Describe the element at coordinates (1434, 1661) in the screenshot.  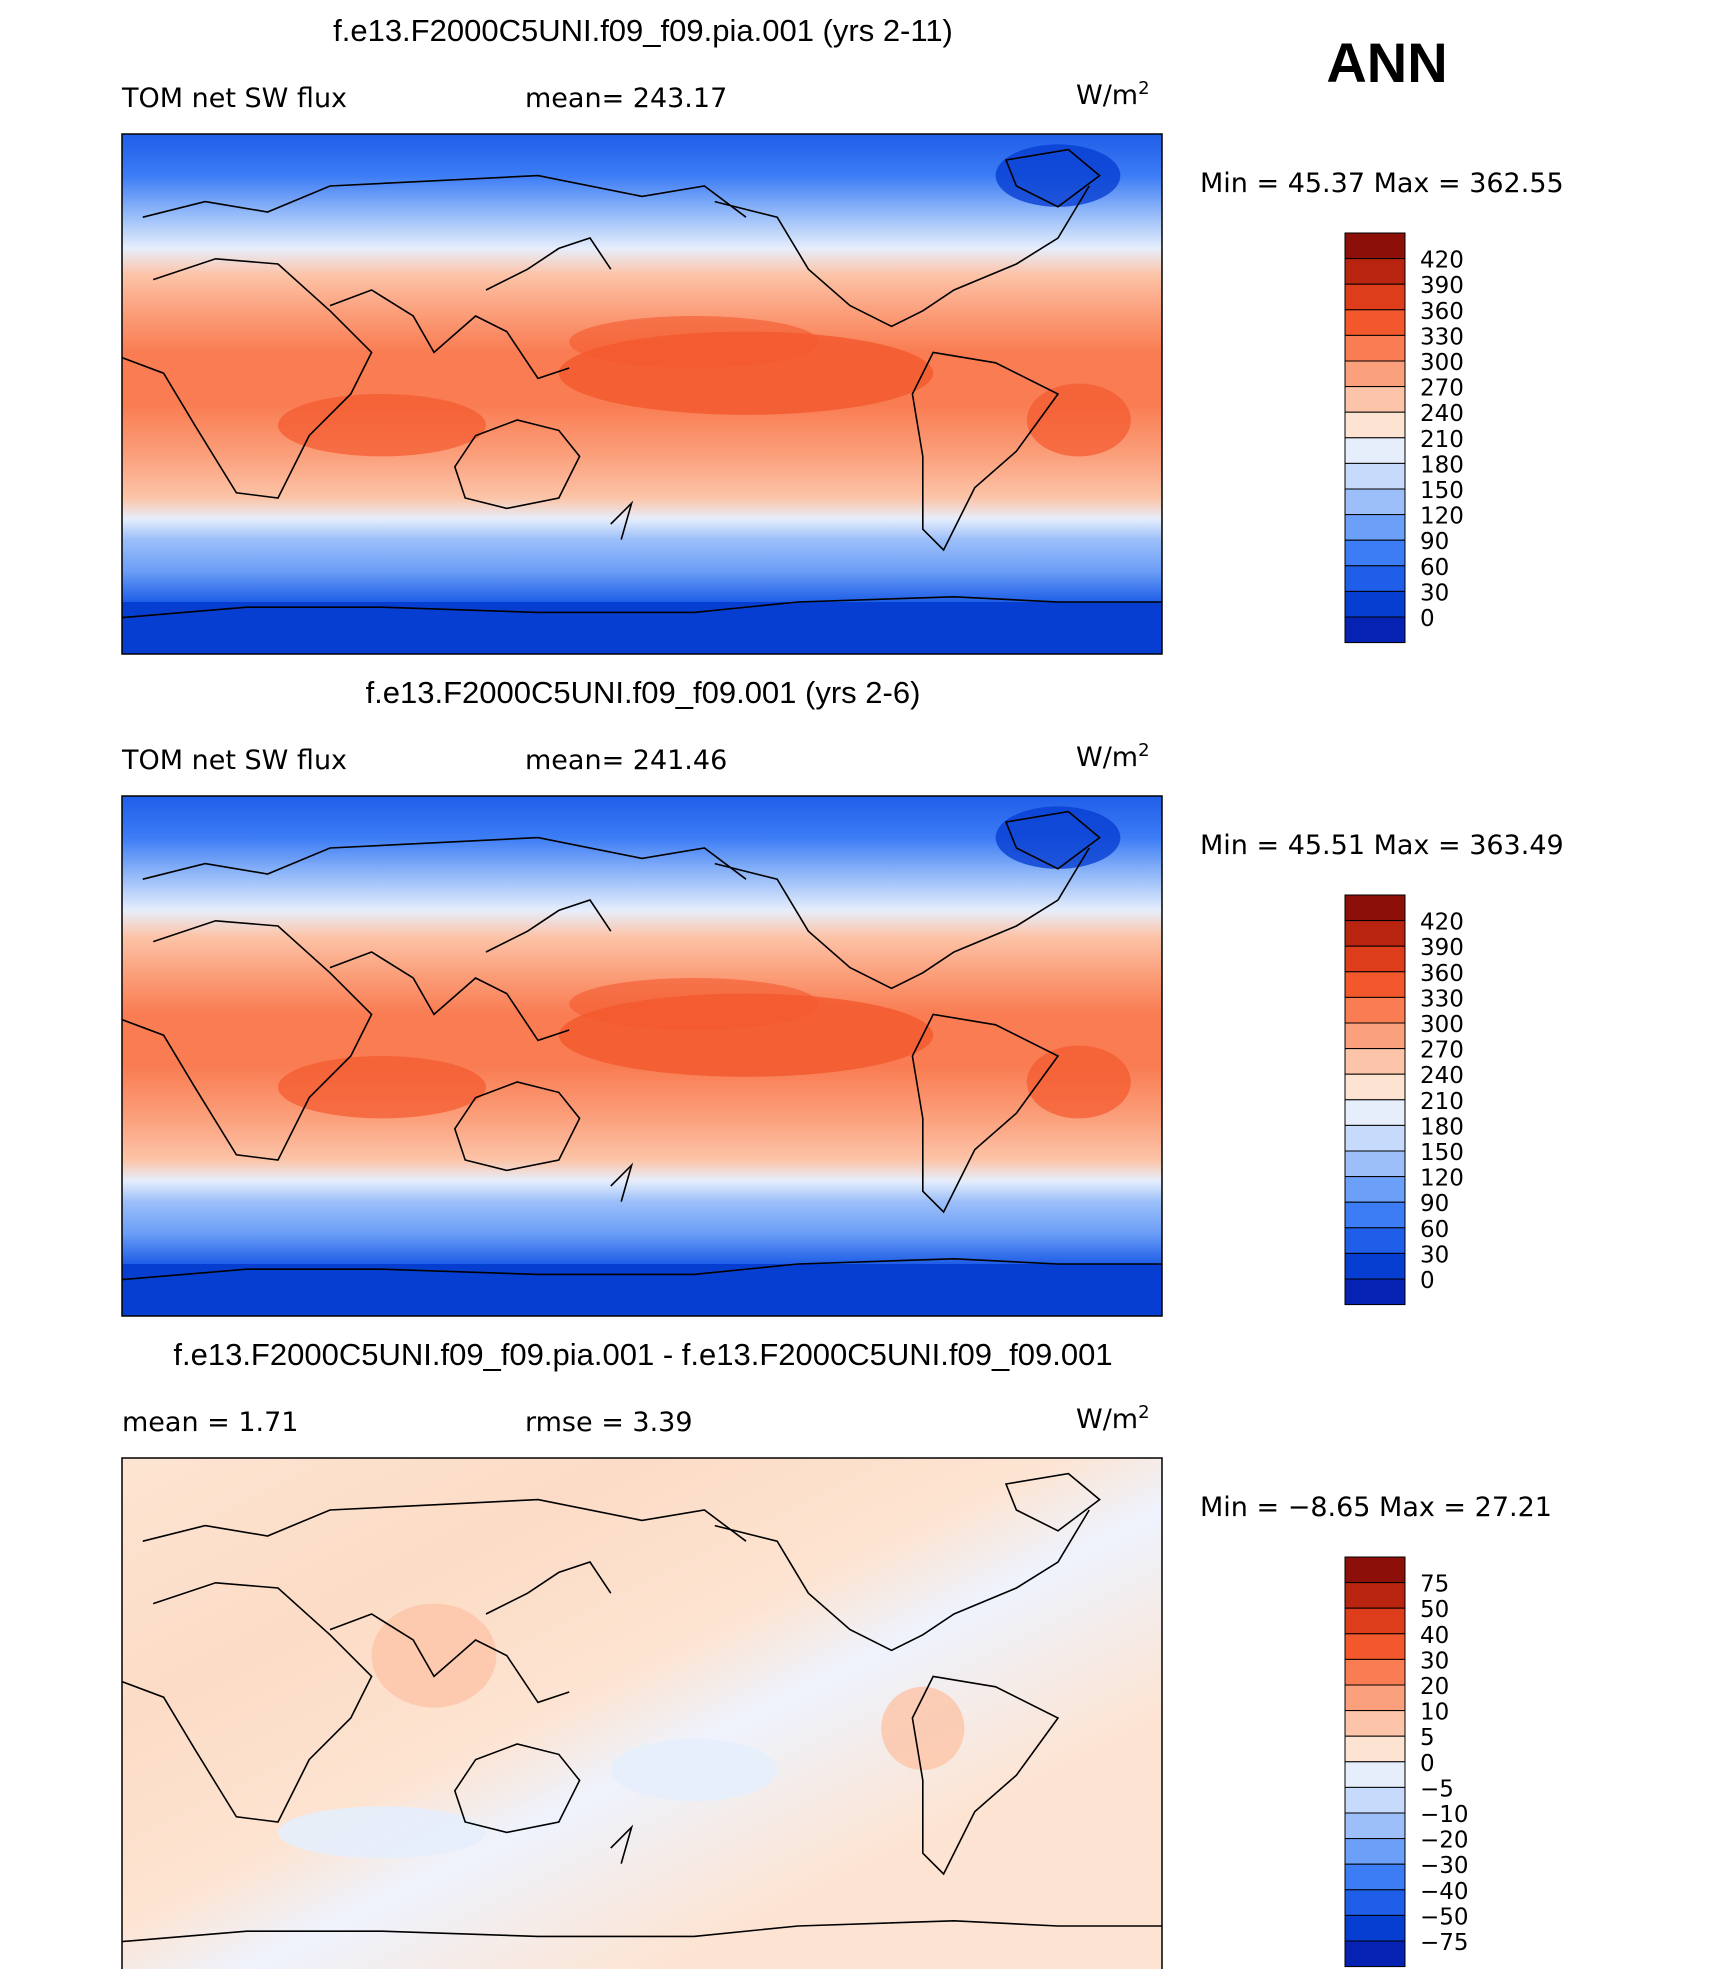
I see `colorbar-tick-label: 30` at that location.